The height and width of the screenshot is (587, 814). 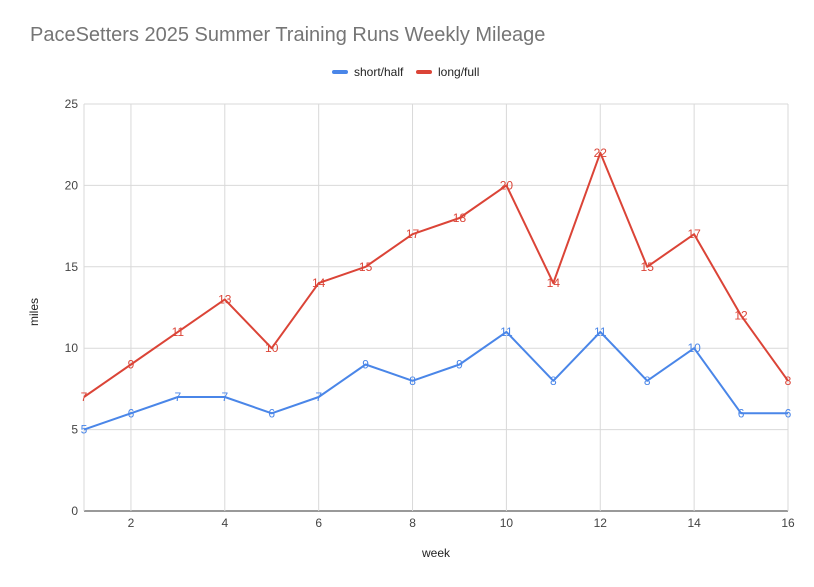 I want to click on x-tick-label: 2, so click(x=131, y=523).